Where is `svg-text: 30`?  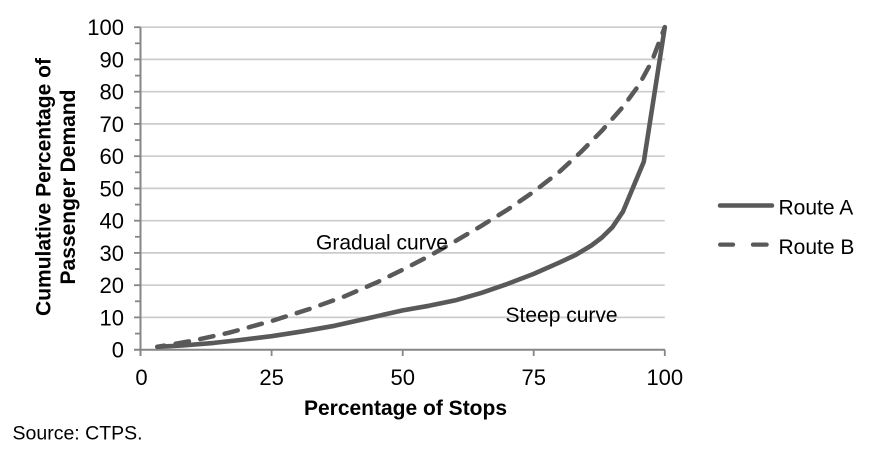
svg-text: 30 is located at coordinates (112, 253).